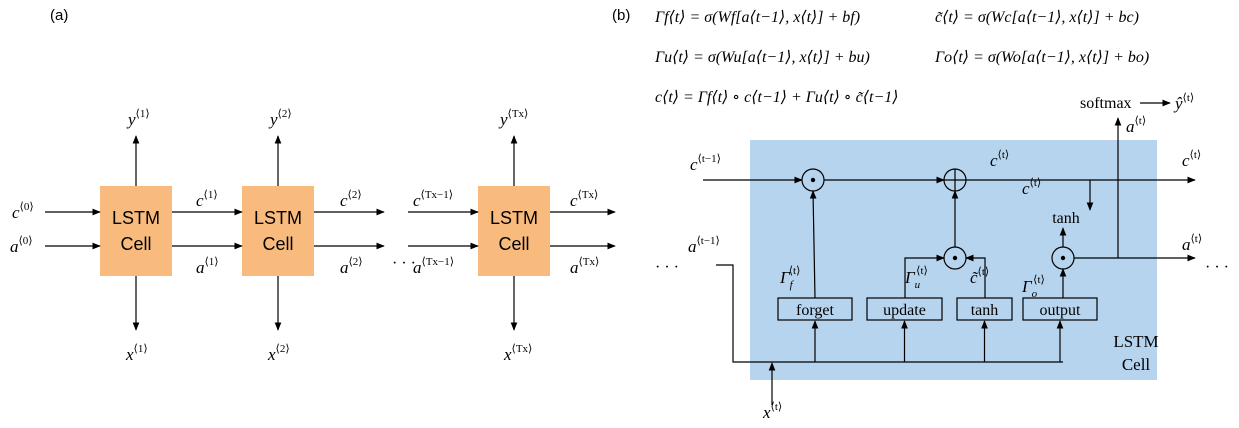  I want to click on math-label: a⟨Tx⟩, so click(584, 266).